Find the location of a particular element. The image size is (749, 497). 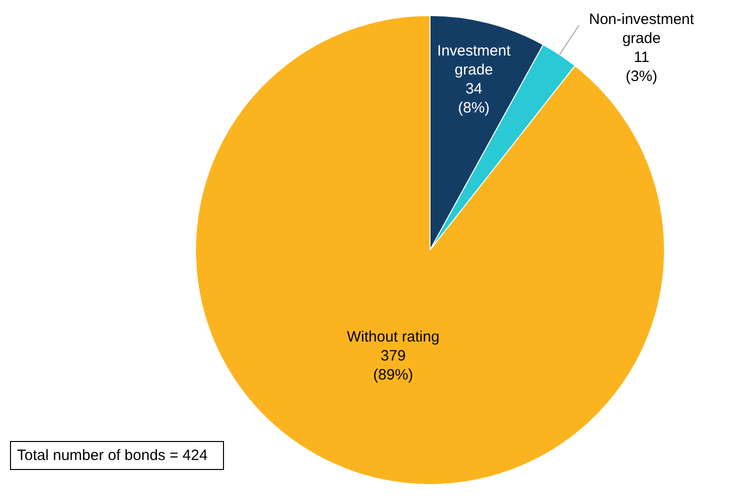

text: Total number of bonds = 424 is located at coordinates (117, 455).